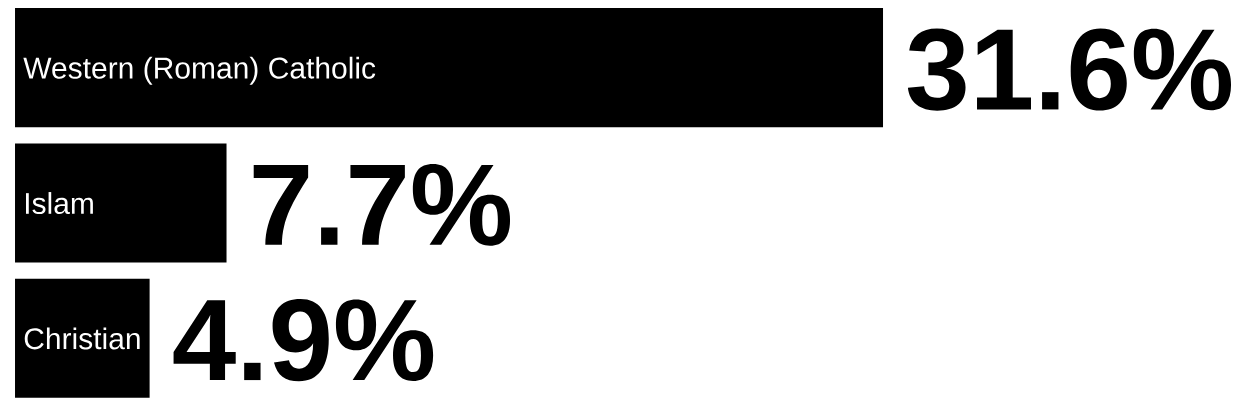 This screenshot has width=1251, height=406. Describe the element at coordinates (303, 340) in the screenshot. I see `data-label: 4.9%` at that location.